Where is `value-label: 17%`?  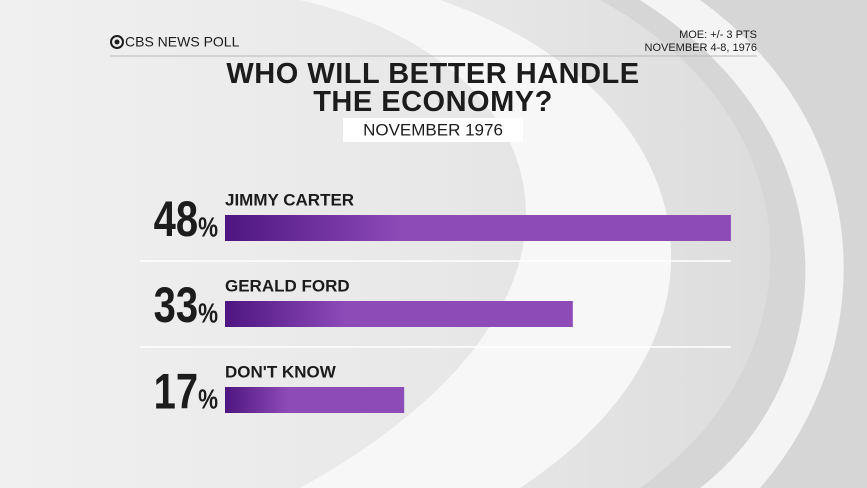
value-label: 17% is located at coordinates (186, 391).